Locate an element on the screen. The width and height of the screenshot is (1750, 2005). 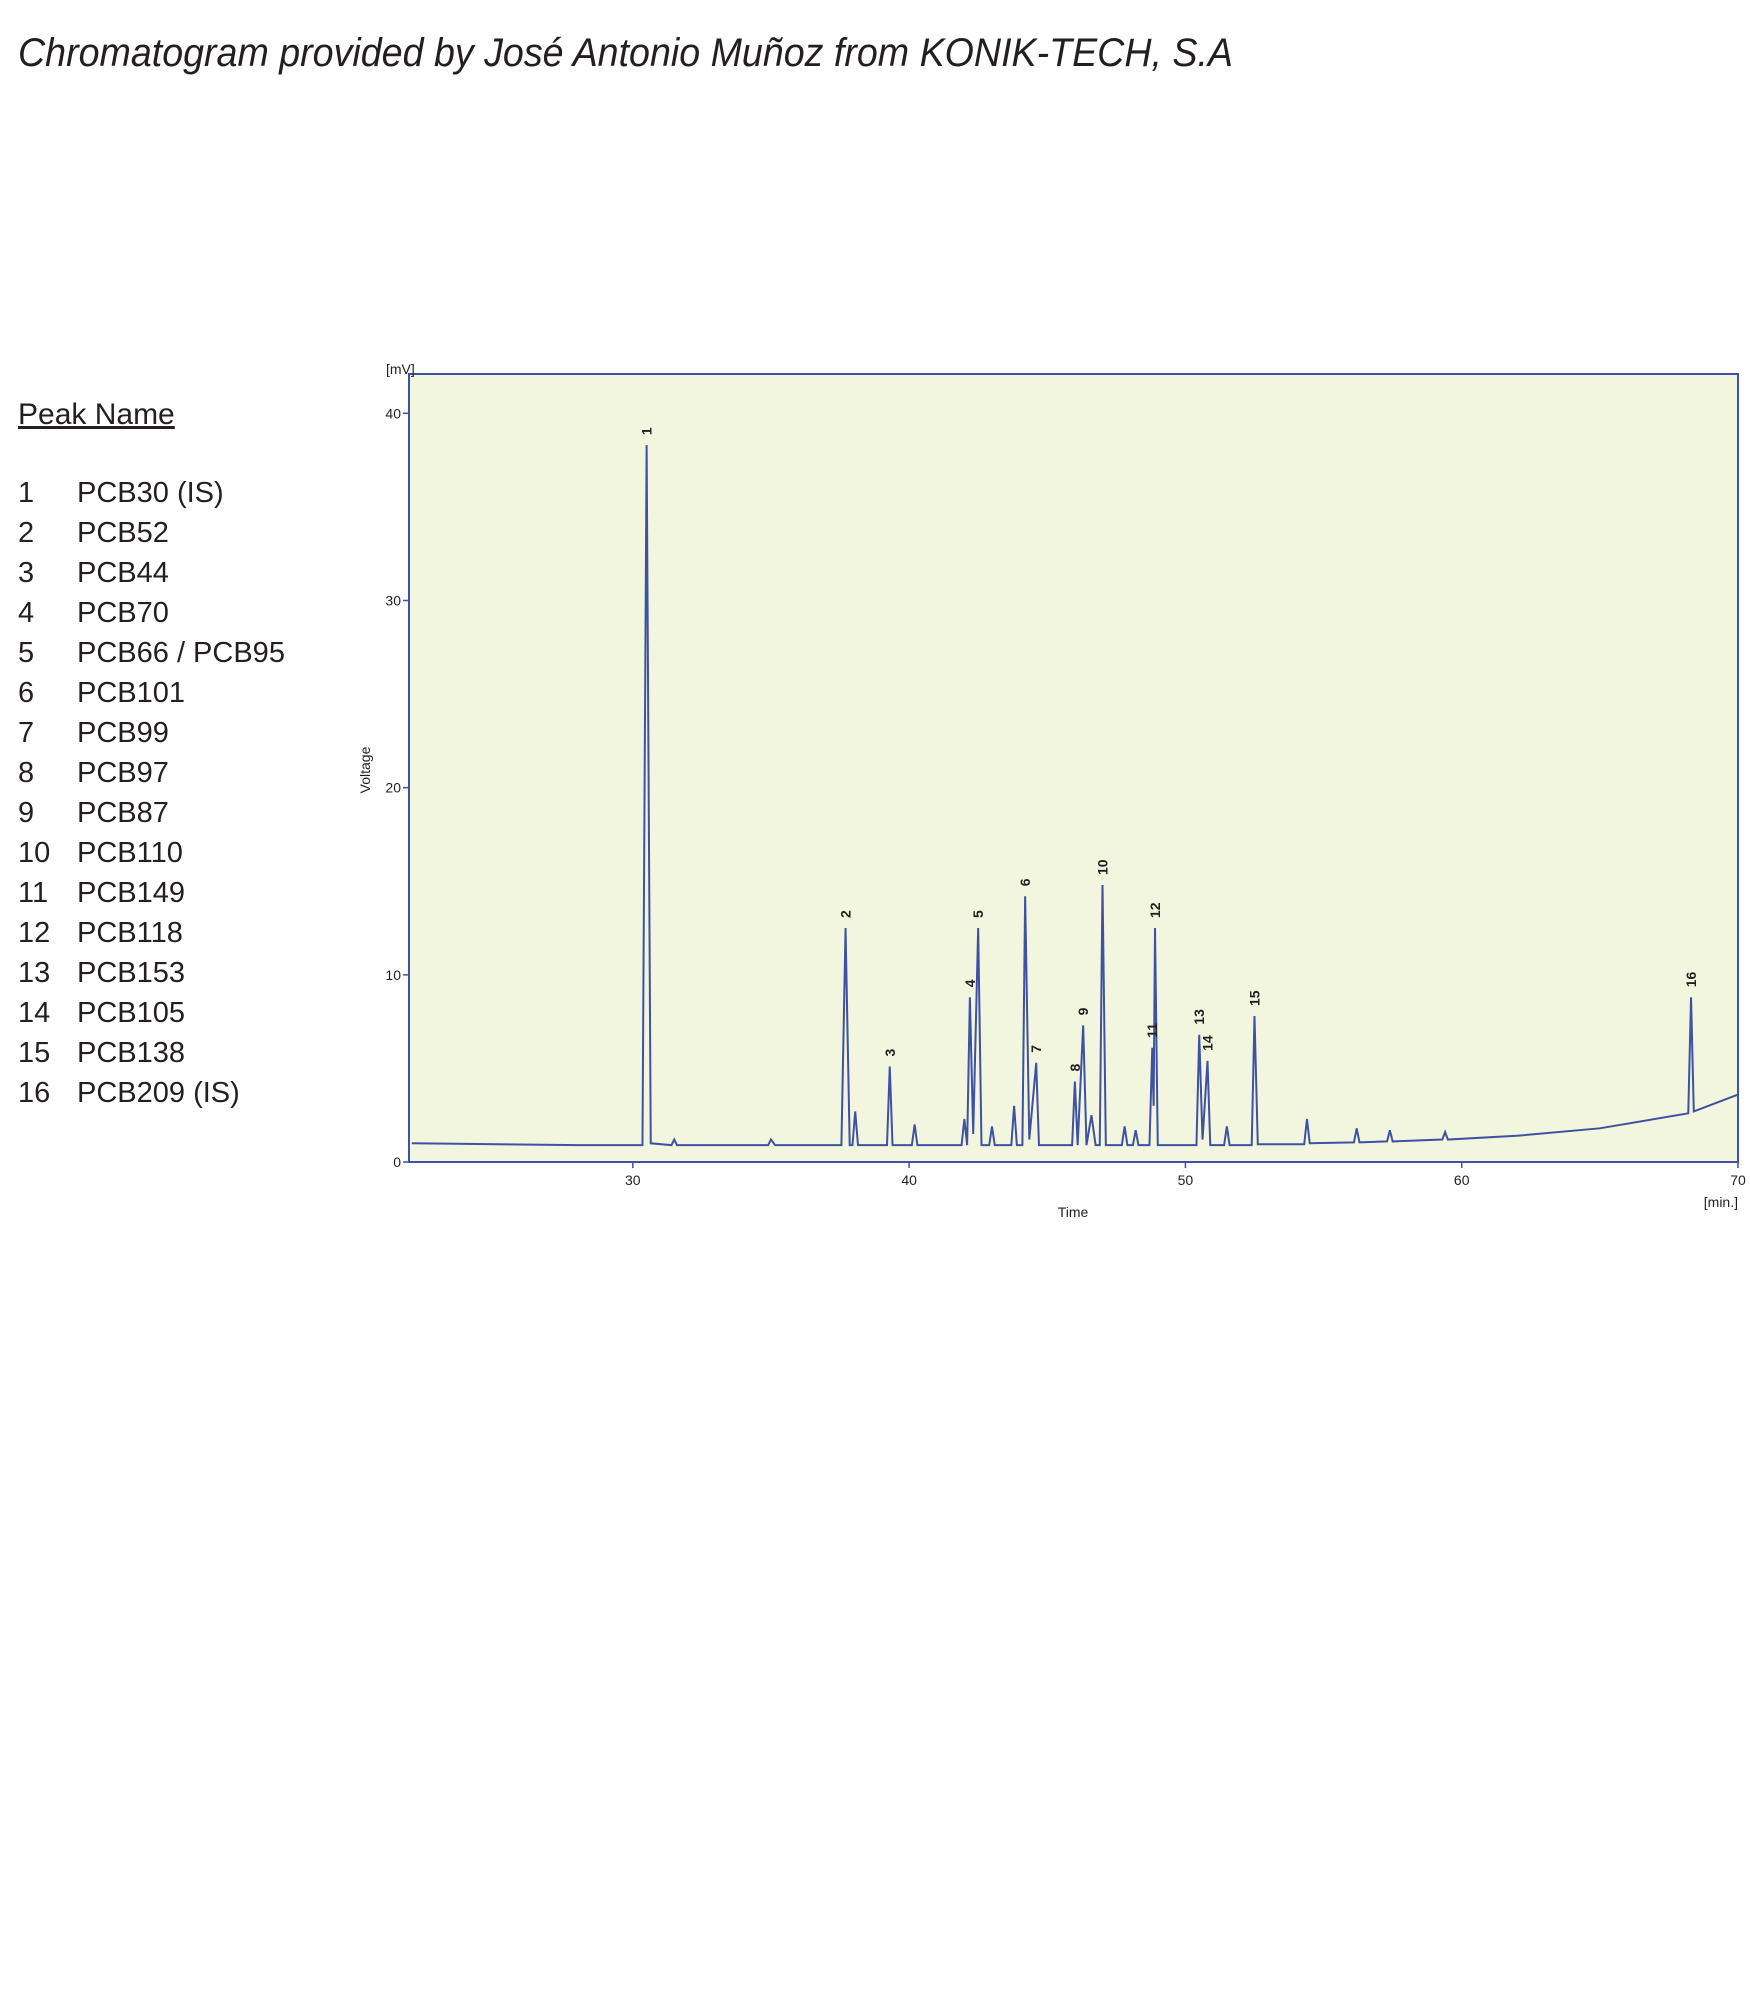
peak-name: PCB110 is located at coordinates (130, 853).